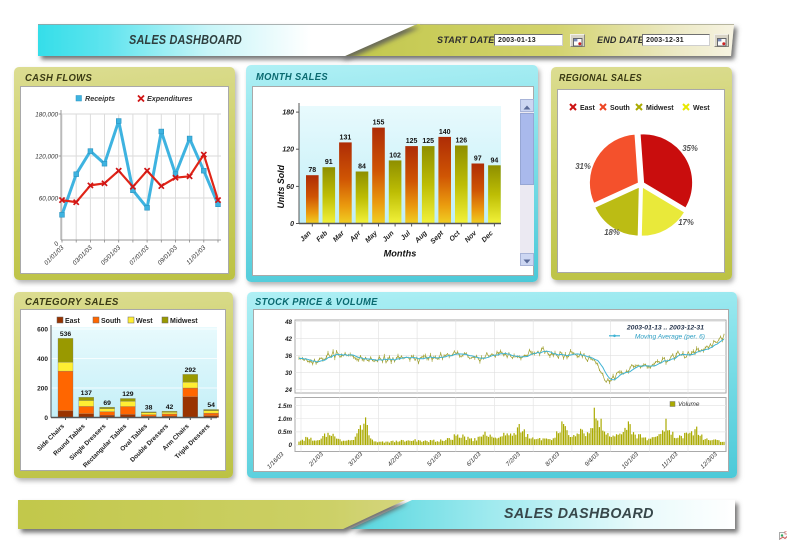 This screenshot has width=789, height=544. Describe the element at coordinates (168, 255) in the screenshot. I see `svg-text: 09/01/03` at that location.